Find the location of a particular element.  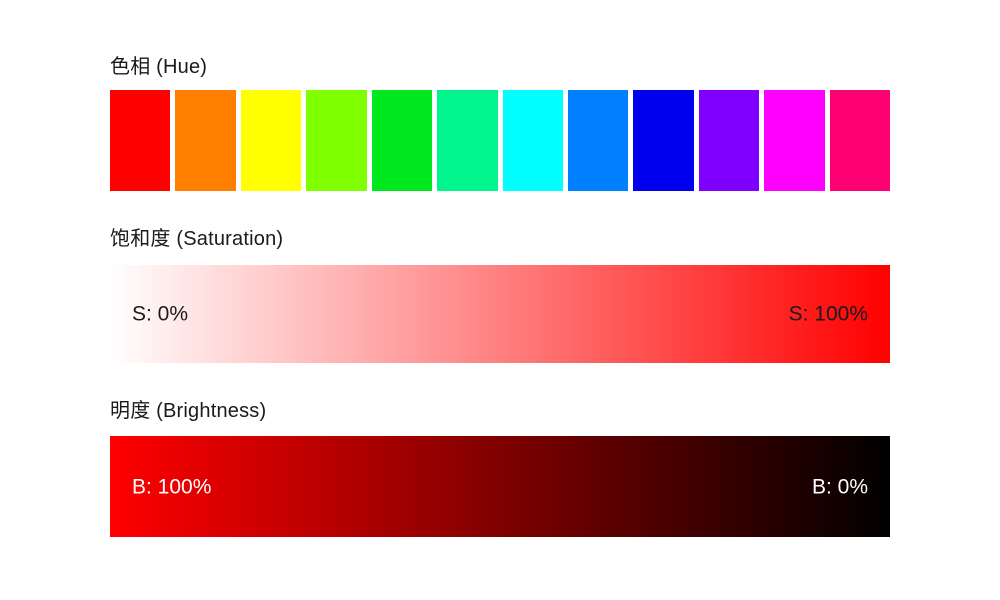

brightness-gradient-bar: B: 100% B: 0% is located at coordinates (500, 486).